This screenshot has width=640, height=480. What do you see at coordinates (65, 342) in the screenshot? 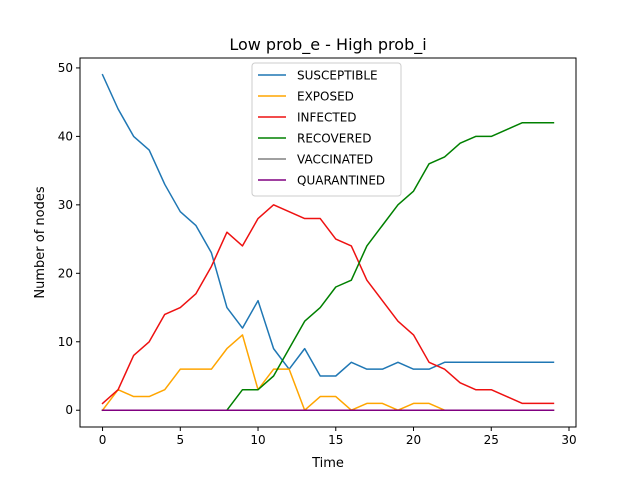
I see `y-tick-label: 10` at bounding box center [65, 342].